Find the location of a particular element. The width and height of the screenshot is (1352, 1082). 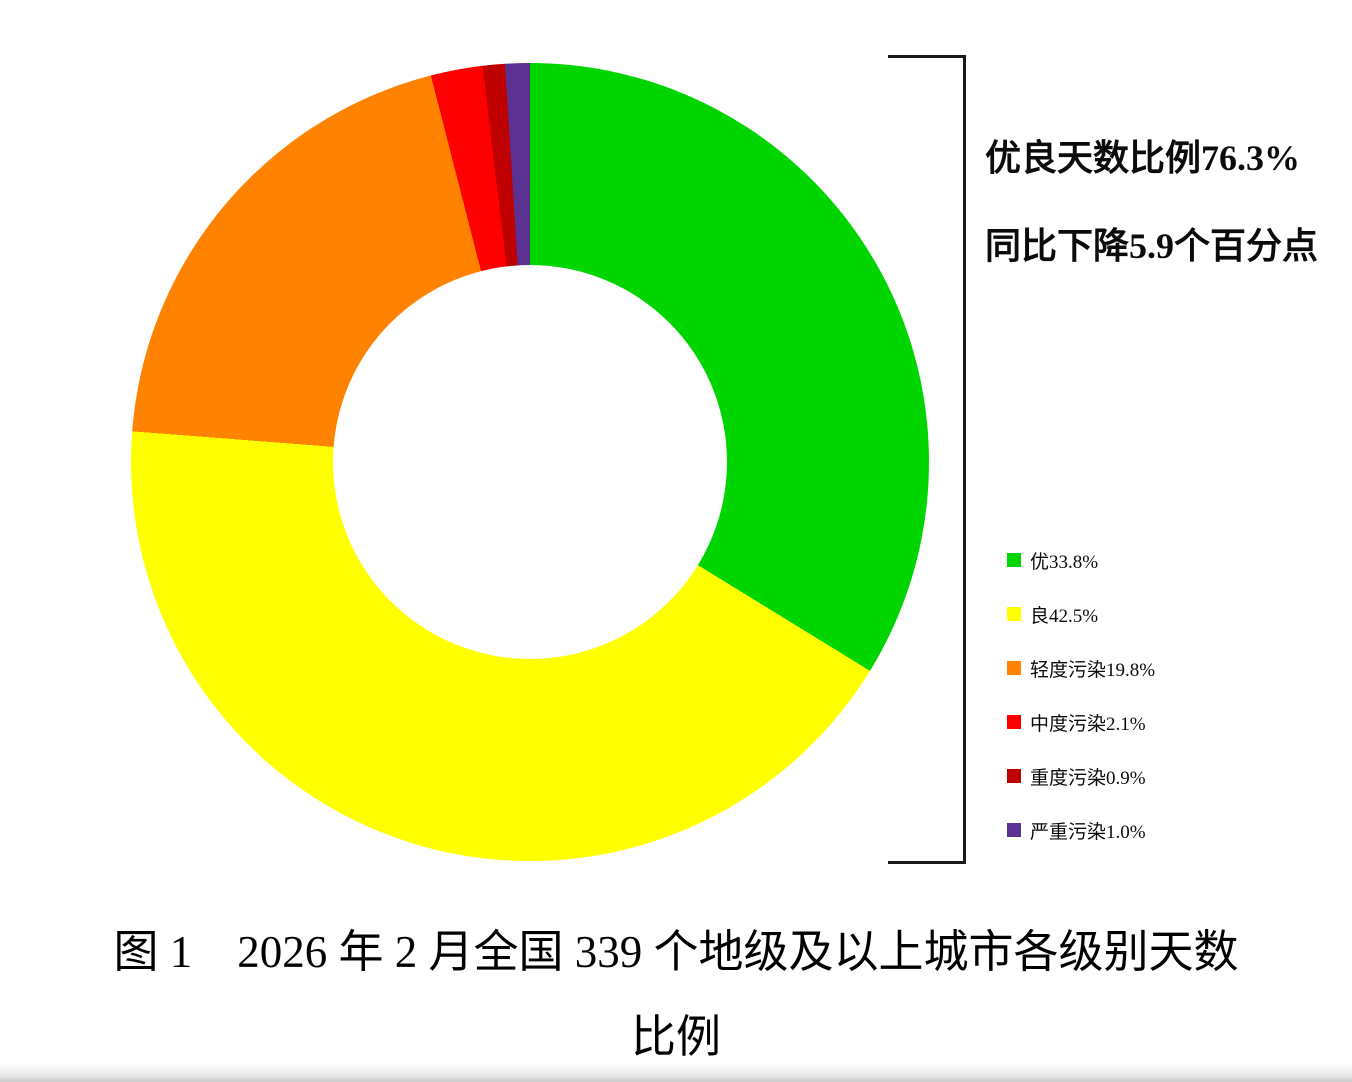

legend-label: 优33.8% is located at coordinates (1064, 562).